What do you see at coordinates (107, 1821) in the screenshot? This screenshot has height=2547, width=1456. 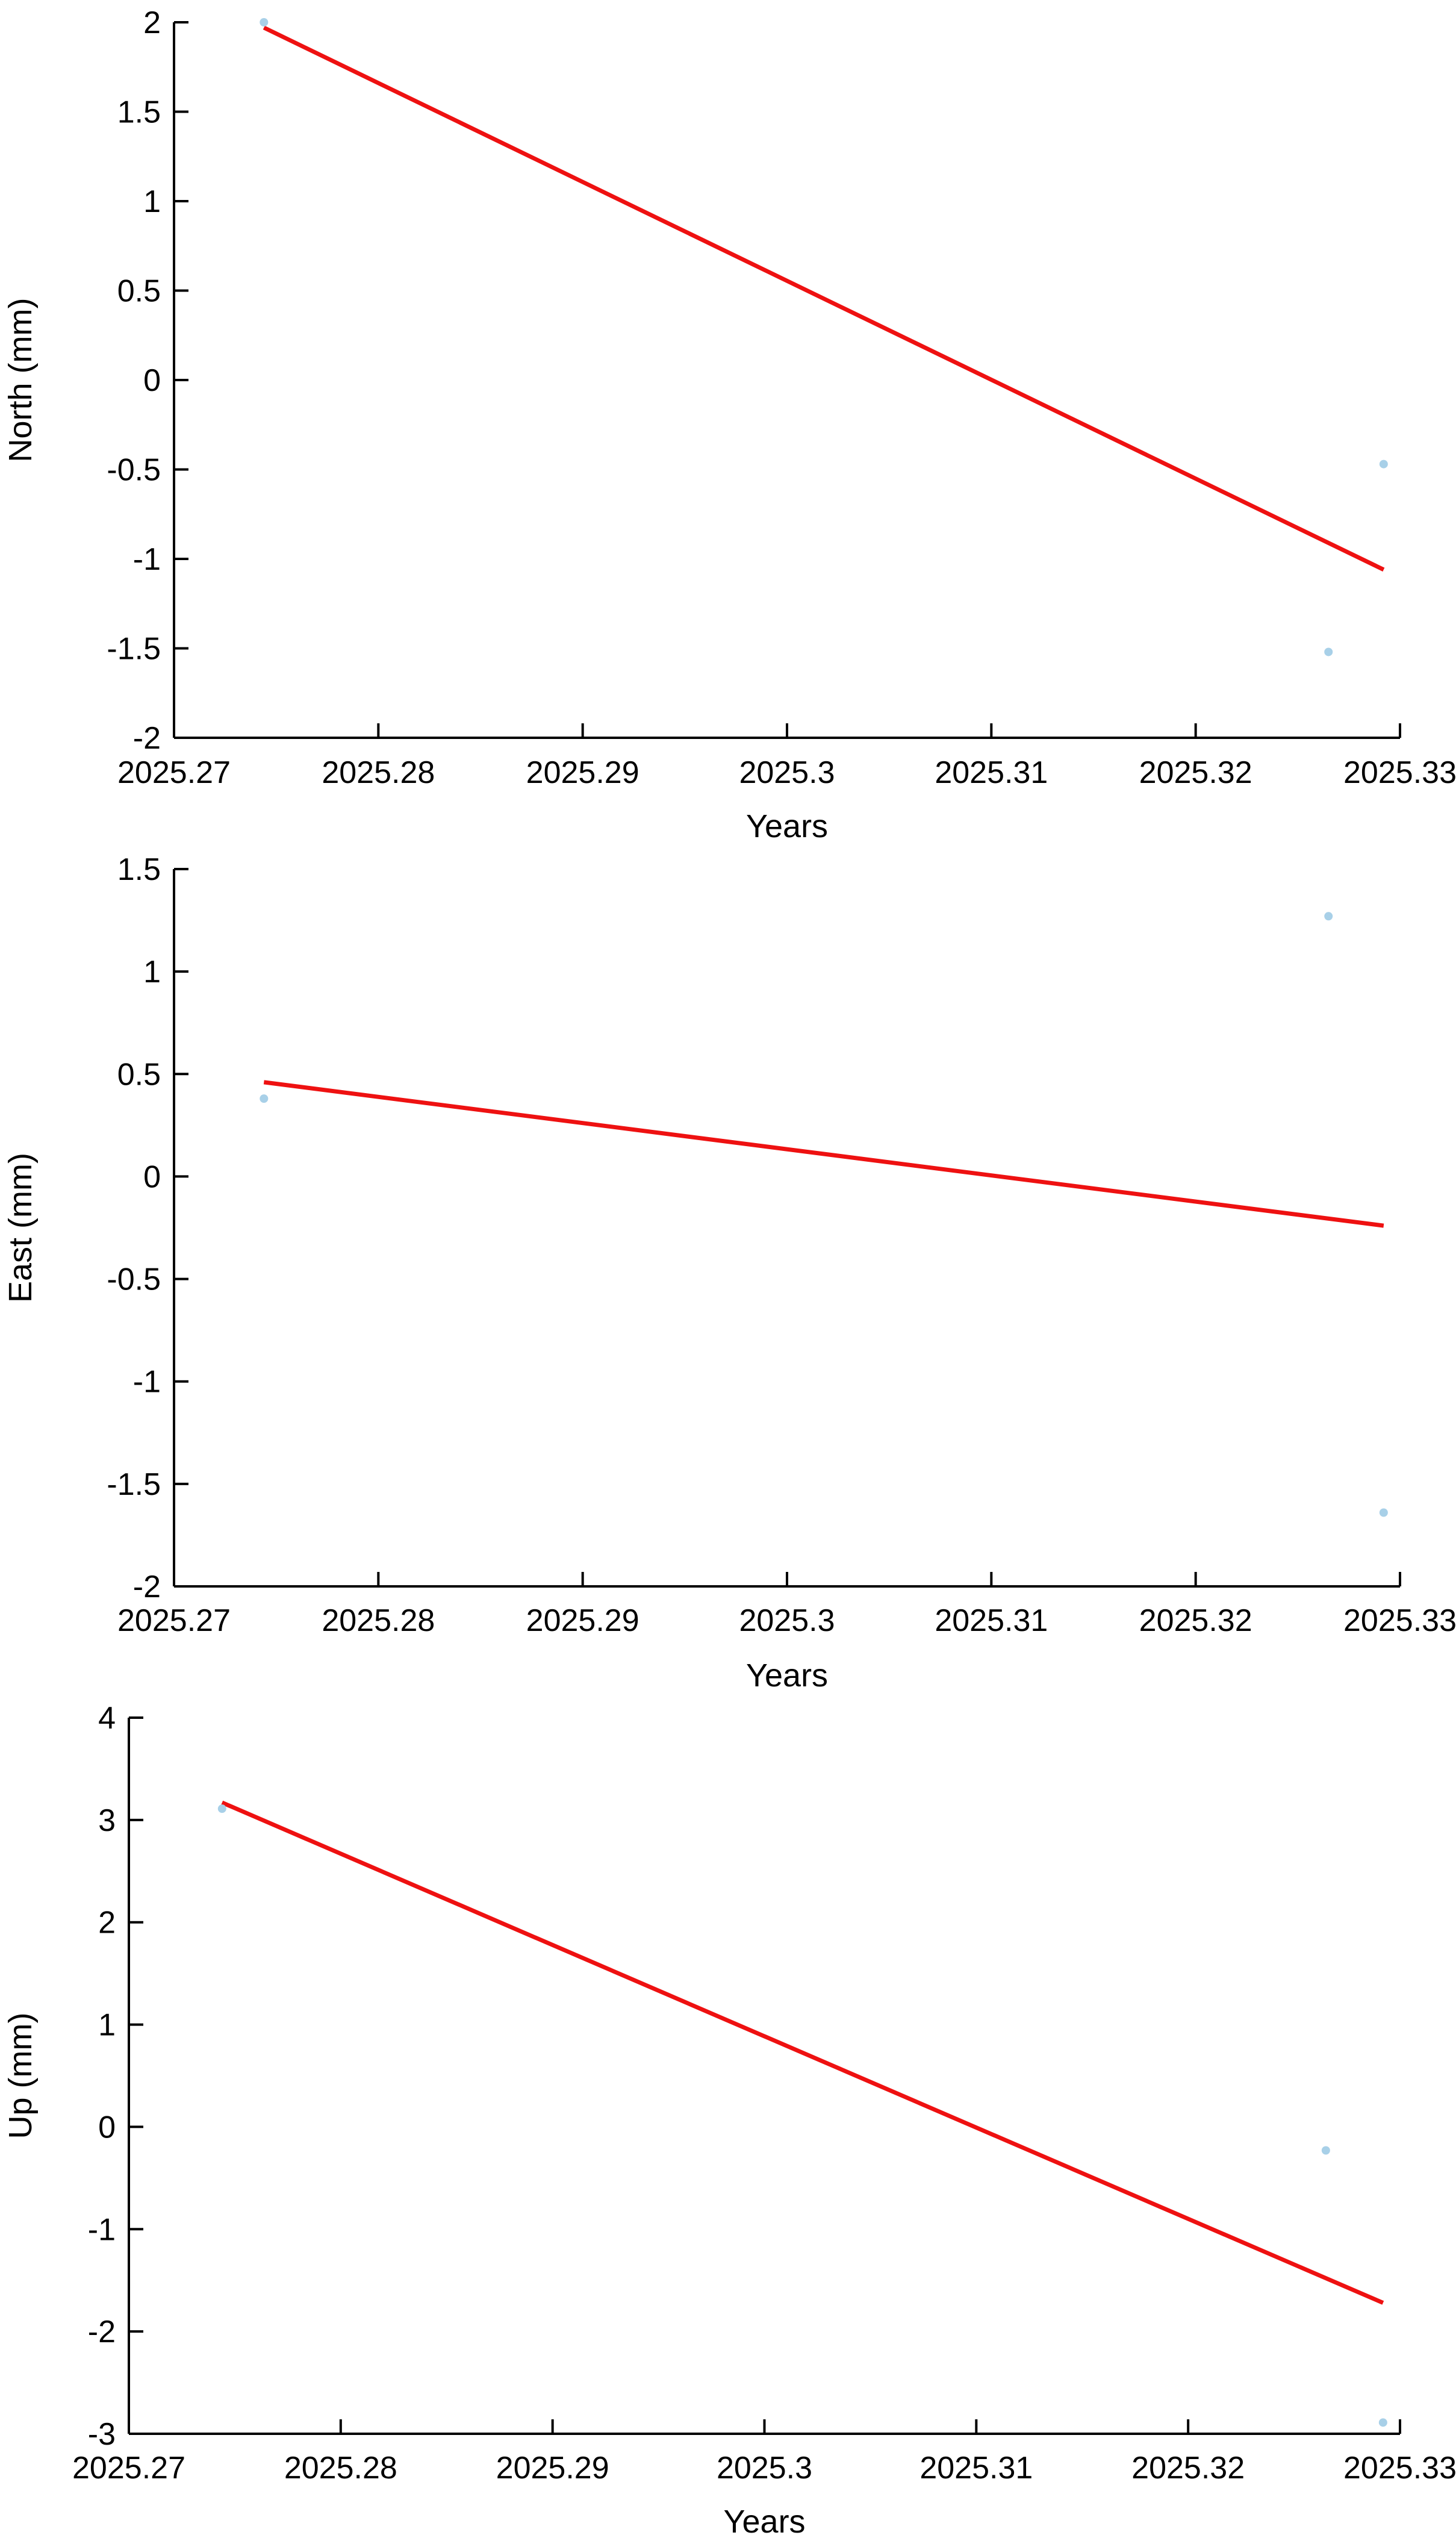 I see `y-tick-label: 3` at bounding box center [107, 1821].